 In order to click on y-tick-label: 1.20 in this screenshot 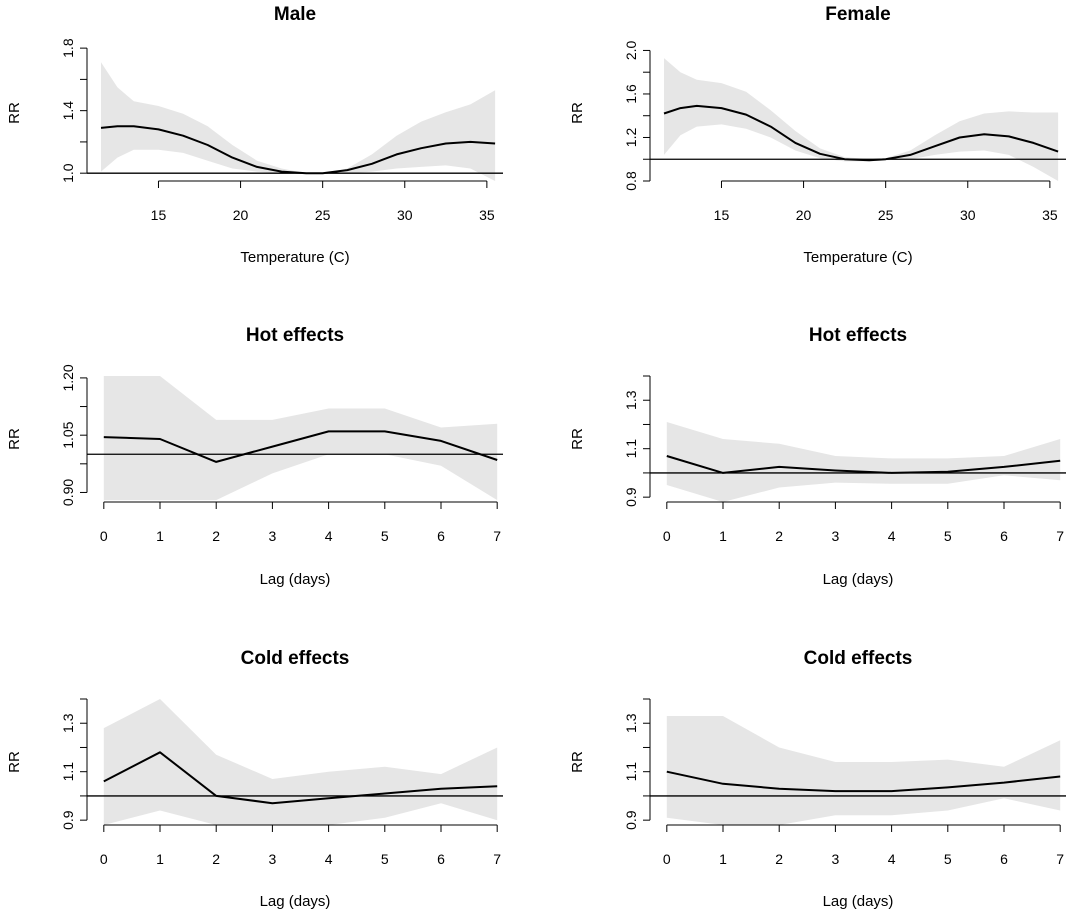, I will do `click(68, 377)`.